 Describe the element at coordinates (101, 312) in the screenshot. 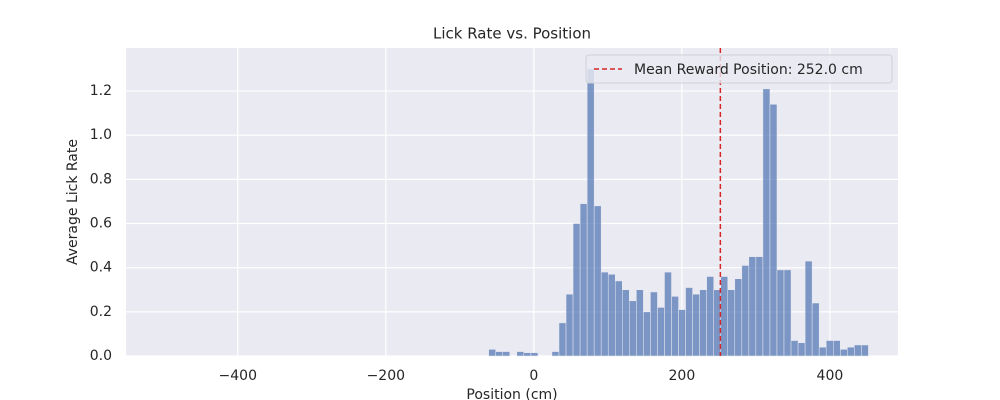

I see `y-tick-label: 0.2` at that location.